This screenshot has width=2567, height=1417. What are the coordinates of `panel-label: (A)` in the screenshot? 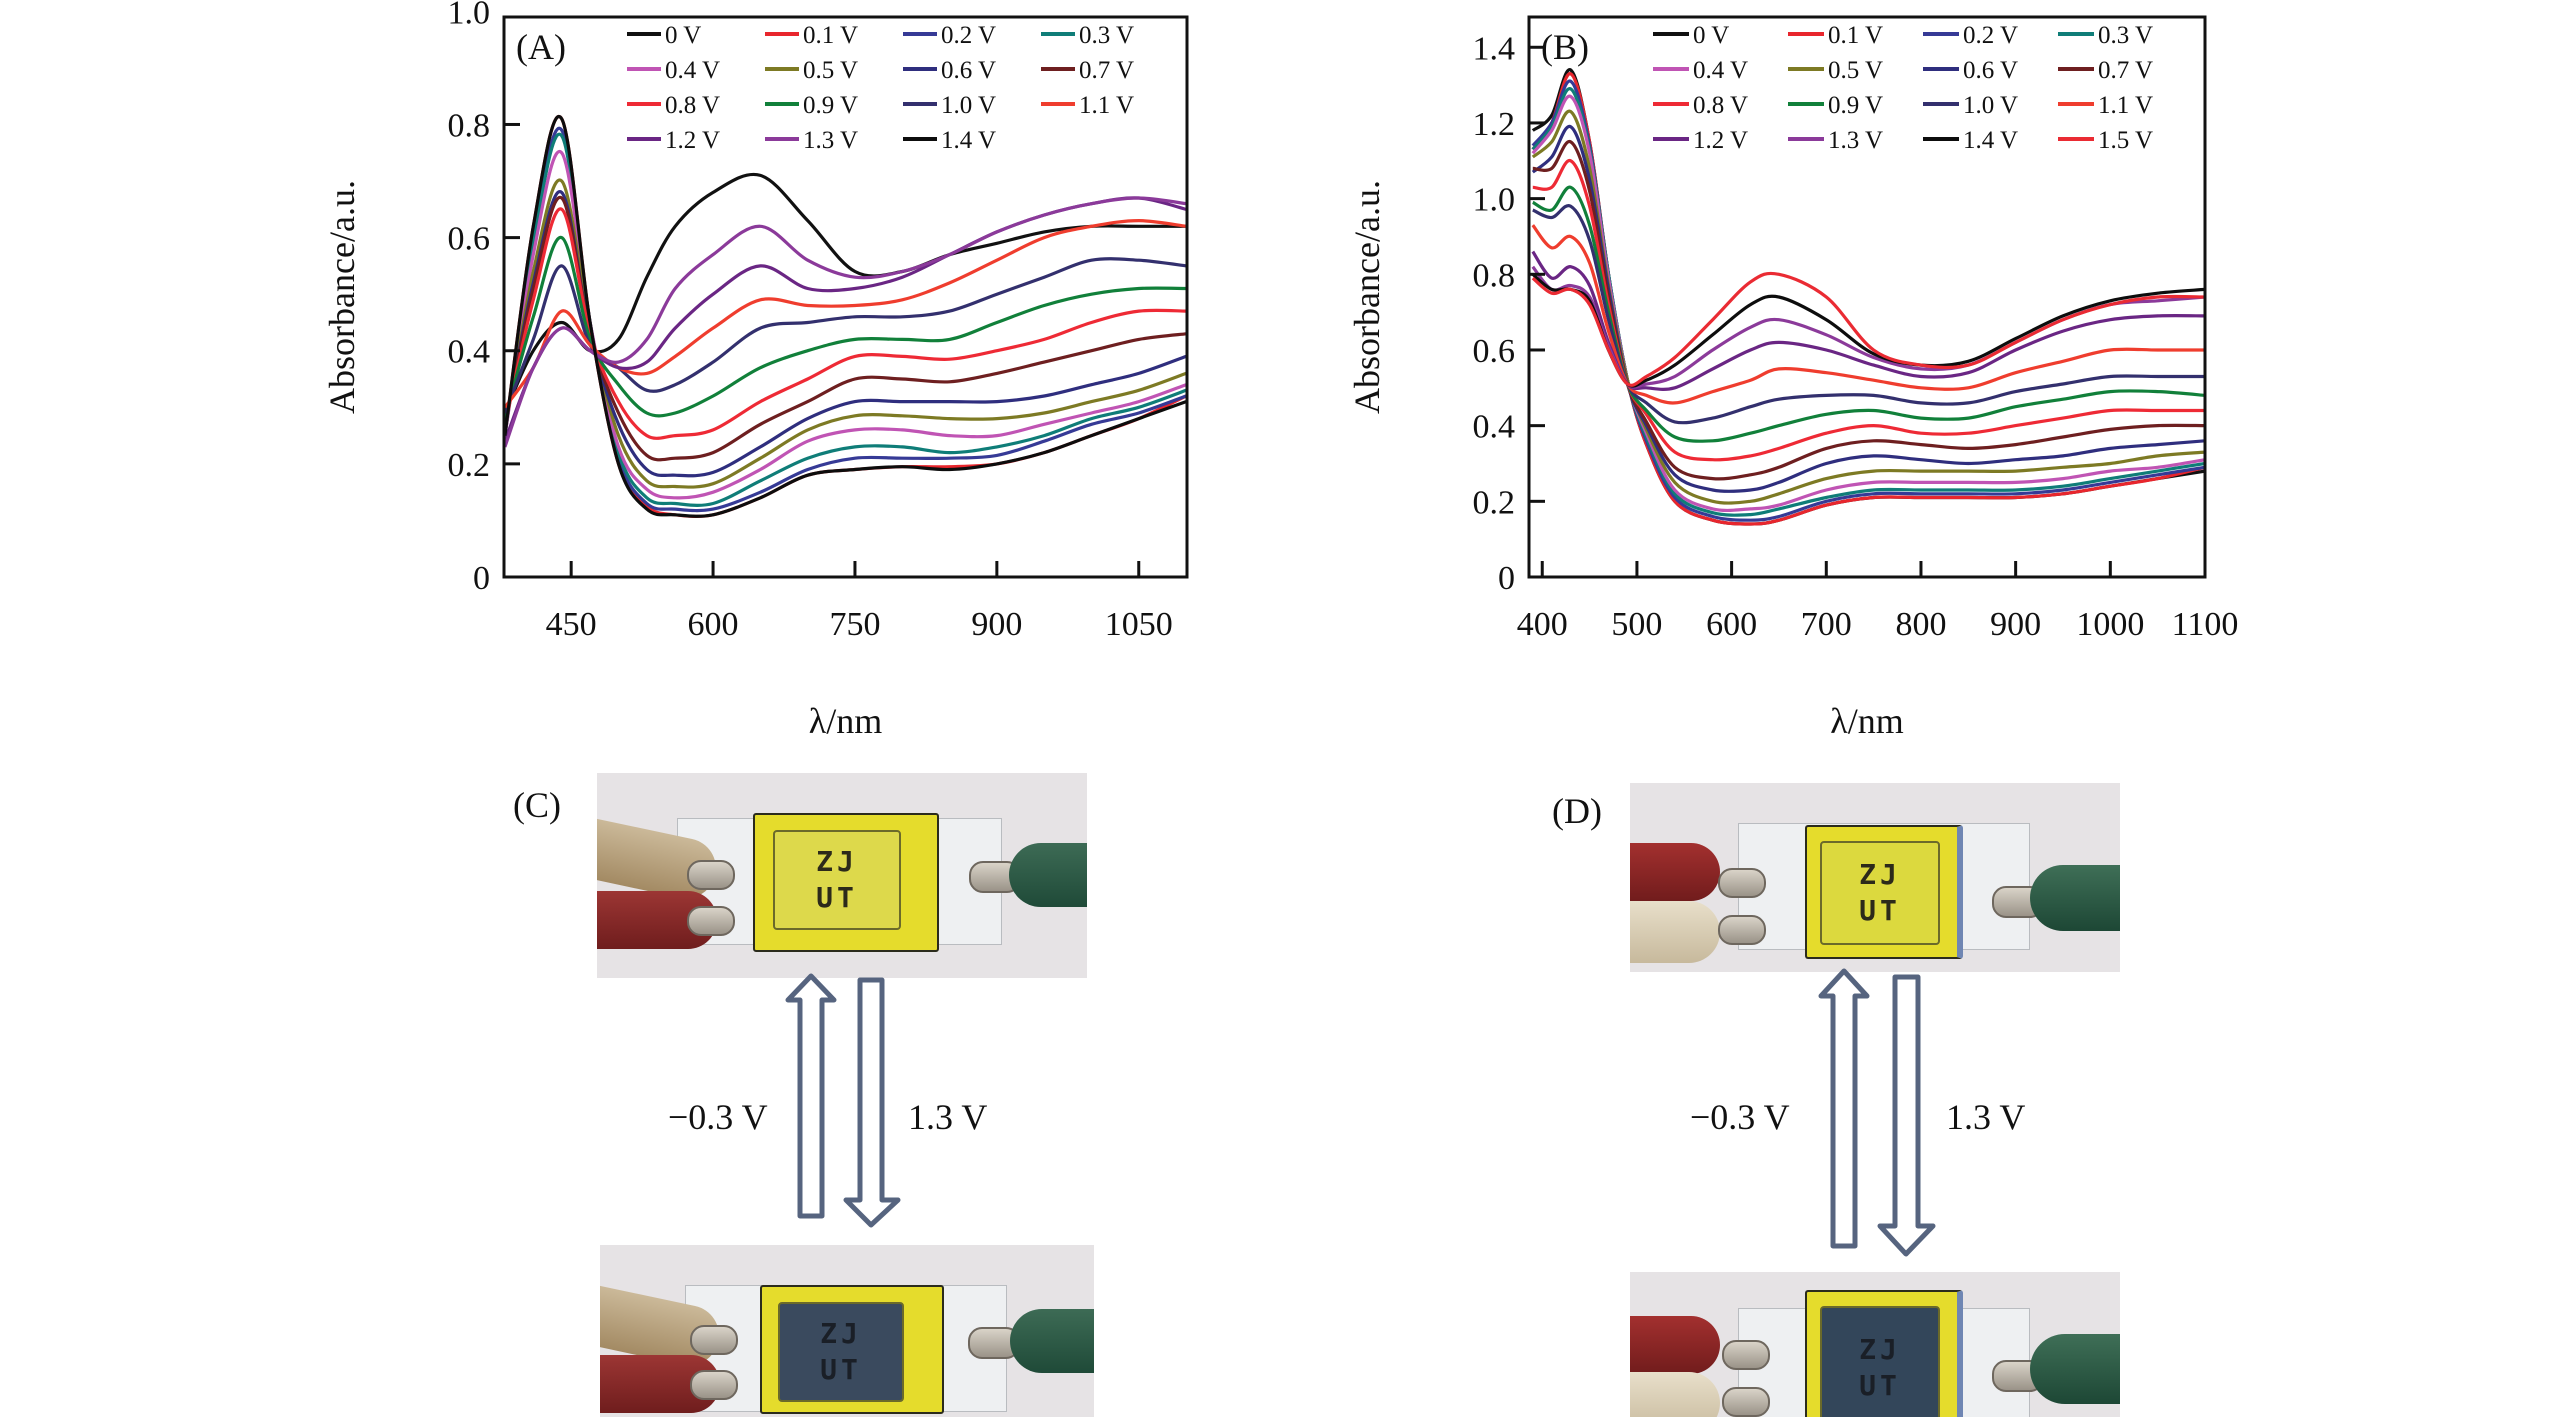 It's located at (541, 47).